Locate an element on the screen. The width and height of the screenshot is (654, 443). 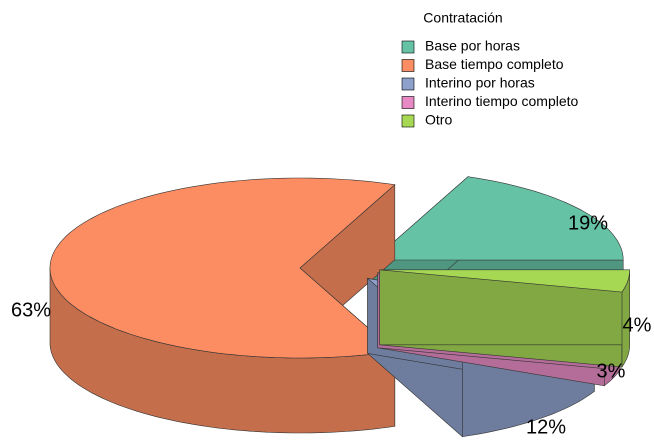
legend-label: Otro is located at coordinates (438, 120).